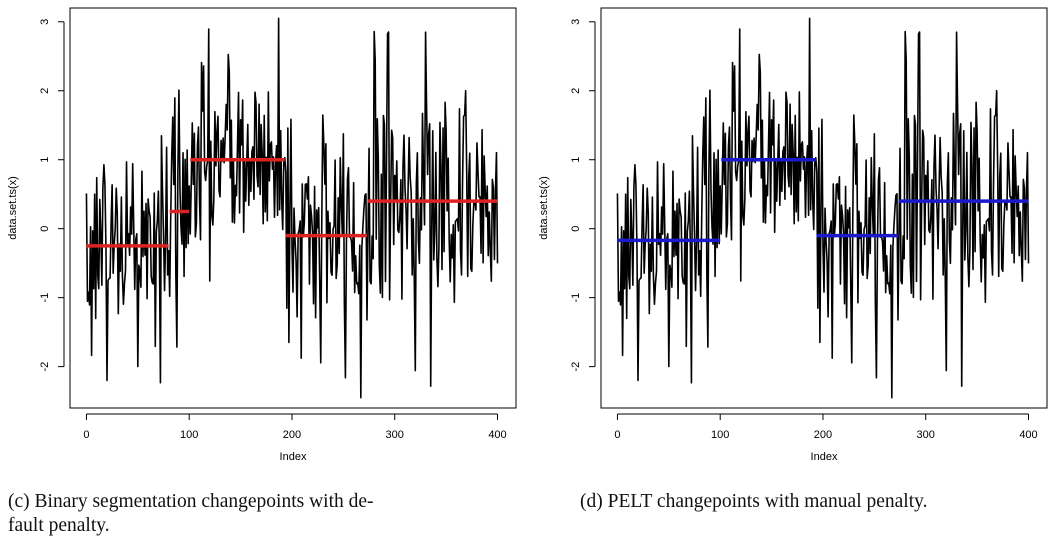  Describe the element at coordinates (59, 525) in the screenshot. I see `caption-c-line2: fault penalty.` at that location.